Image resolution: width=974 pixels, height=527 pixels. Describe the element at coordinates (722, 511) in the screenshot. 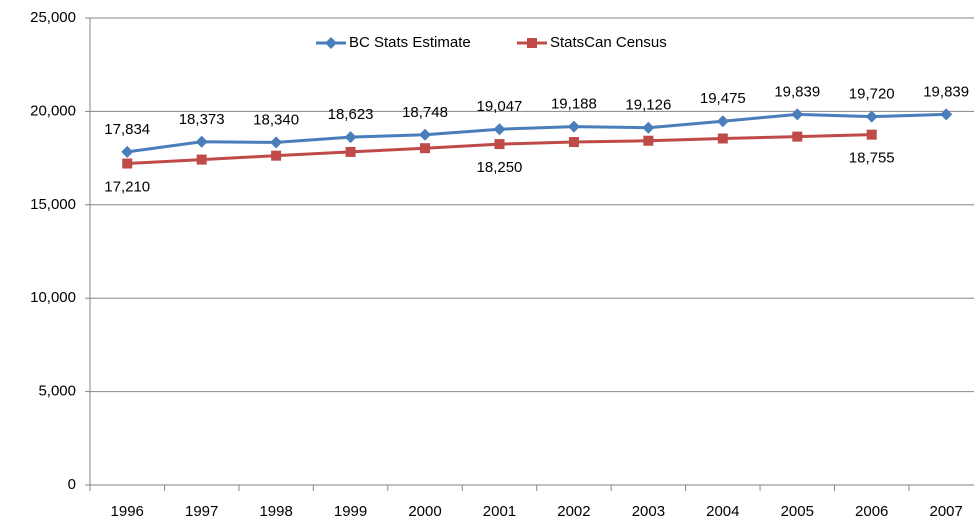

I see `x-tick-label: 2004` at that location.